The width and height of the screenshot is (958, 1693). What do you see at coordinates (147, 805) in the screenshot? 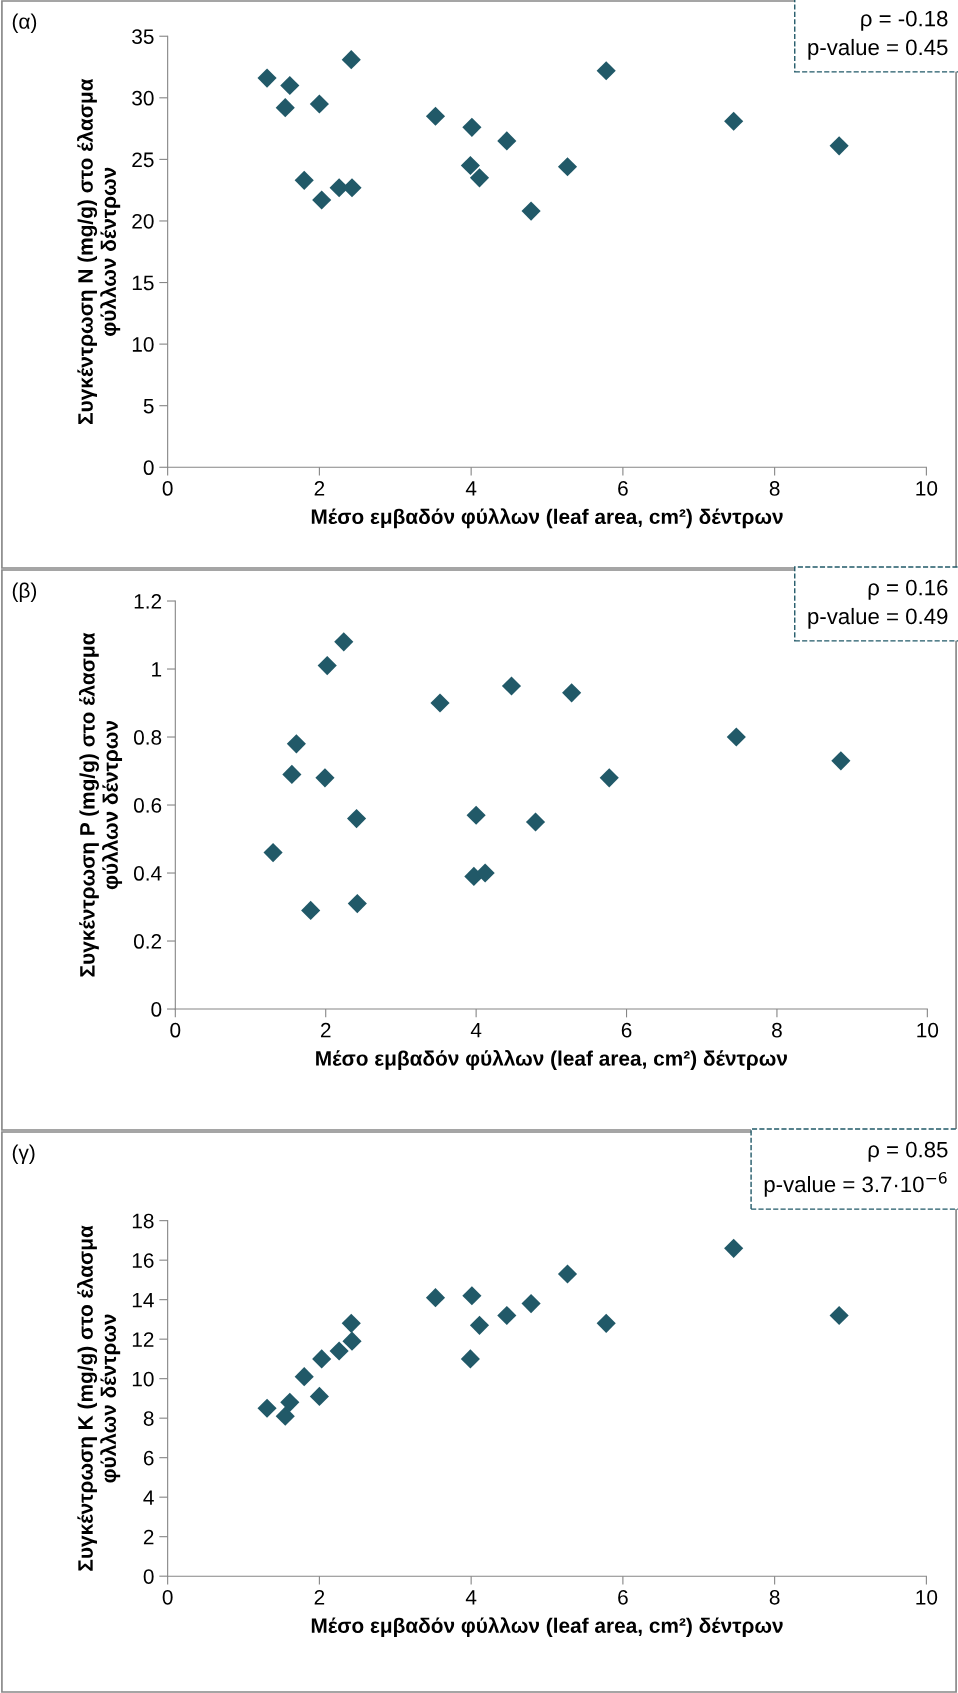
I see `y-tick-label: 0.6` at bounding box center [147, 805].